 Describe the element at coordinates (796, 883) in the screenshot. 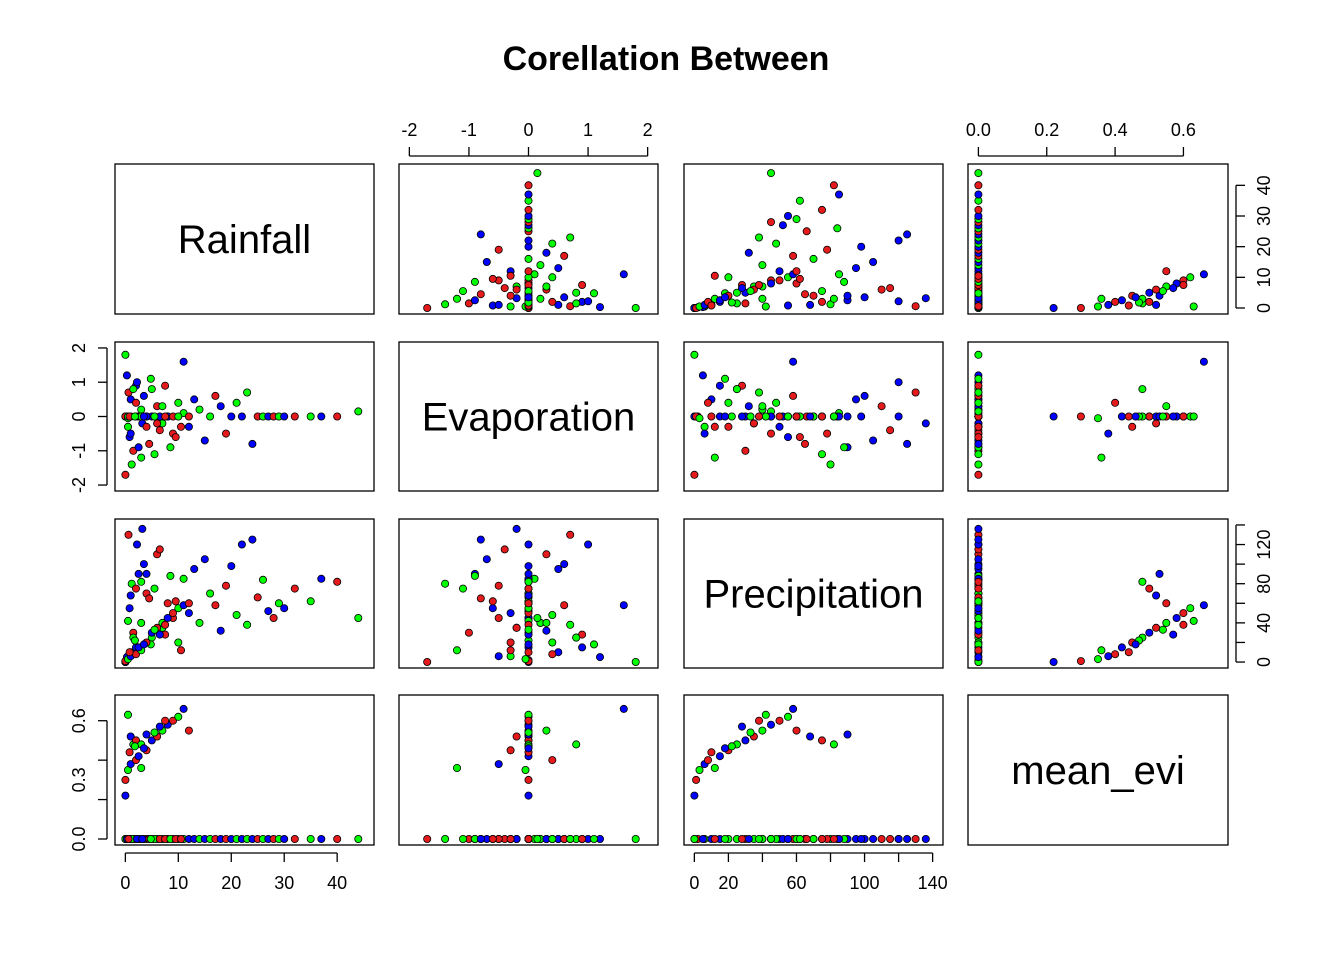

I see `tick-label: 60` at that location.